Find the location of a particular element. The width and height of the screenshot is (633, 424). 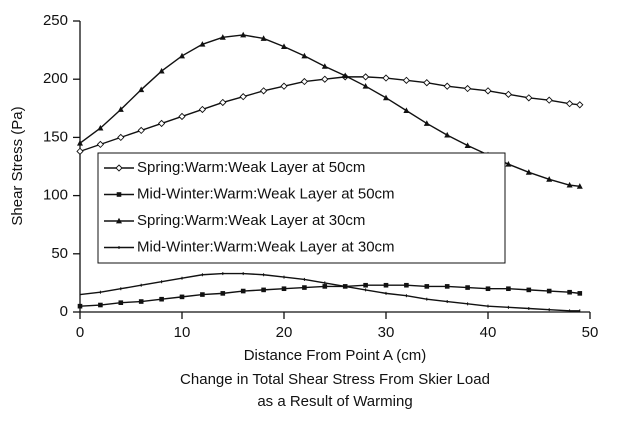

x-axis-label: Distance From Point A (cm) is located at coordinates (335, 355).